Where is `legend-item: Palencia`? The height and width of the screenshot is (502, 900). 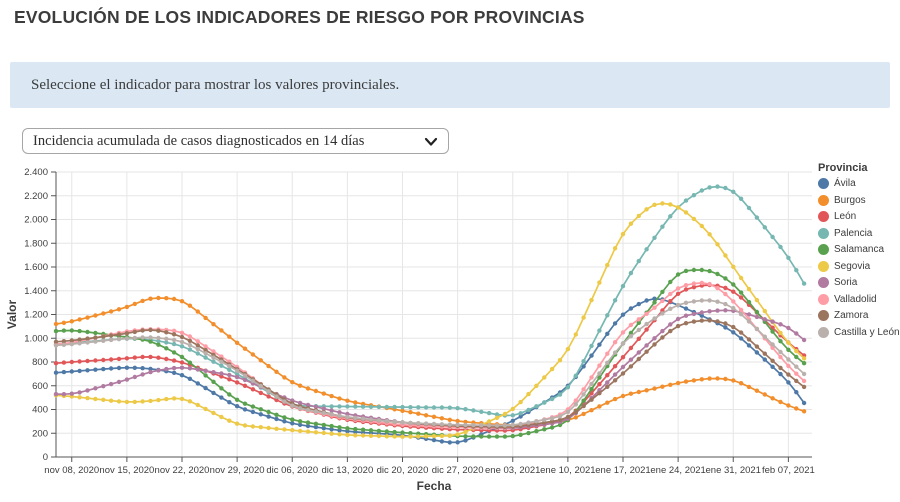
legend-item: Palencia is located at coordinates (859, 233).